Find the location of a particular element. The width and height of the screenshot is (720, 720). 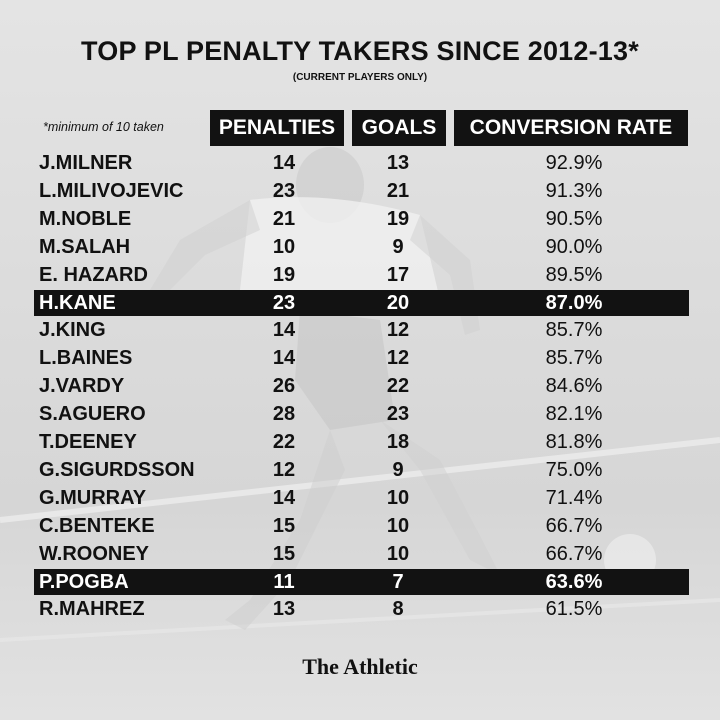

goals-value: 8 is located at coordinates (398, 609).